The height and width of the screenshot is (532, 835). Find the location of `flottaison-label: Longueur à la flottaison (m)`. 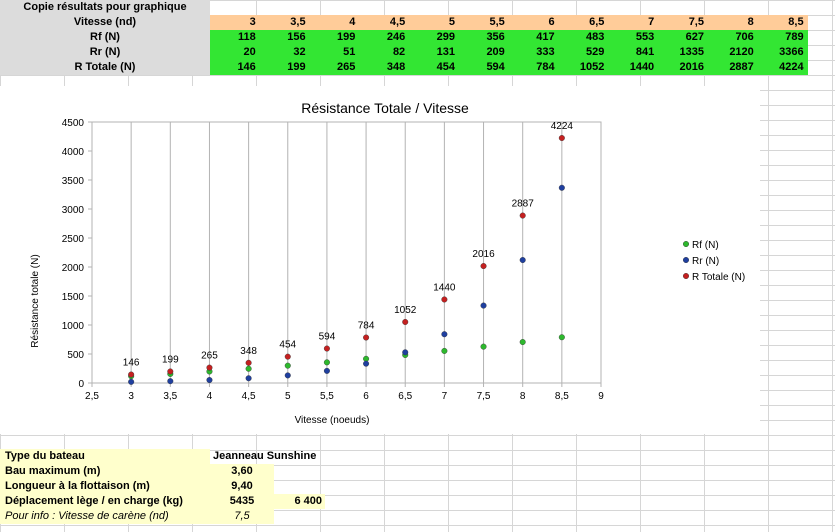

flottaison-label: Longueur à la flottaison (m) is located at coordinates (77, 486).